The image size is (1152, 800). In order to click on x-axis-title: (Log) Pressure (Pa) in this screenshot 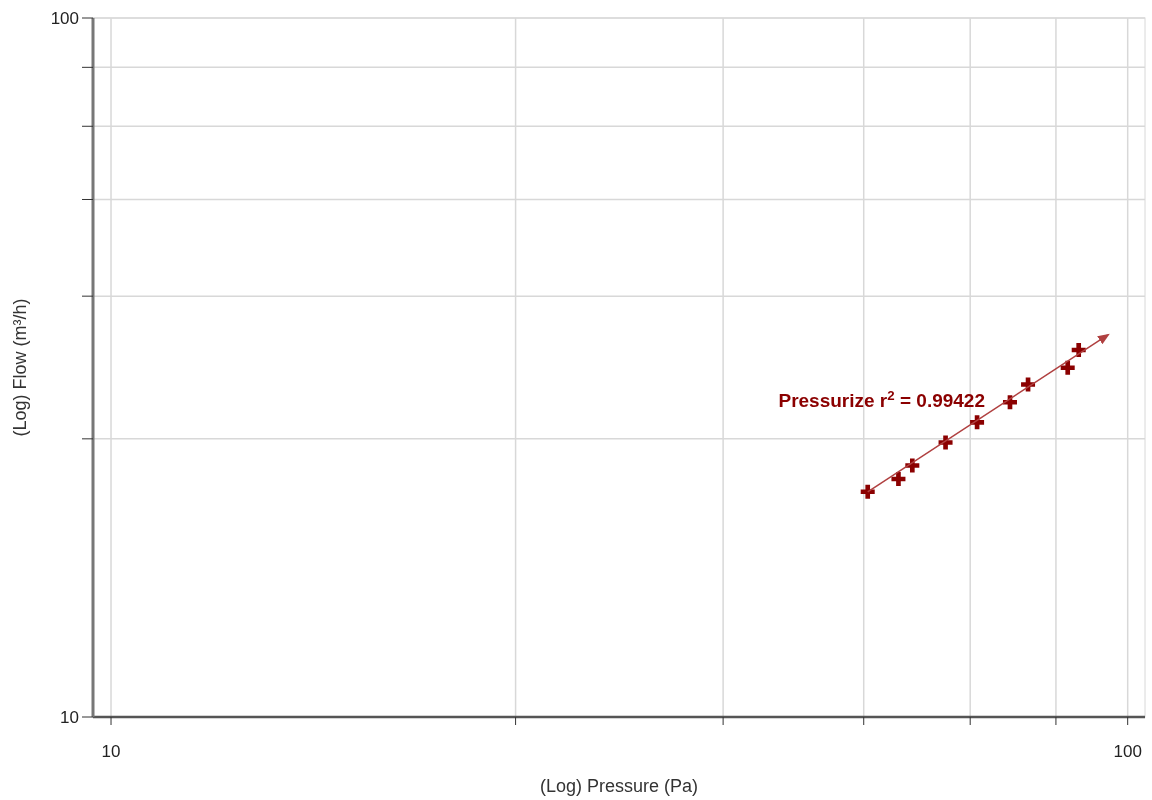, I will do `click(619, 786)`.